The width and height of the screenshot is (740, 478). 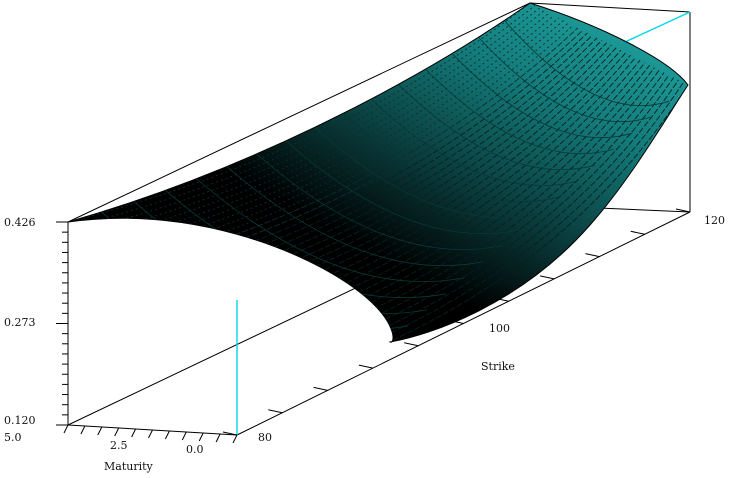 I want to click on strike-axis-title: Strike, so click(x=498, y=366).